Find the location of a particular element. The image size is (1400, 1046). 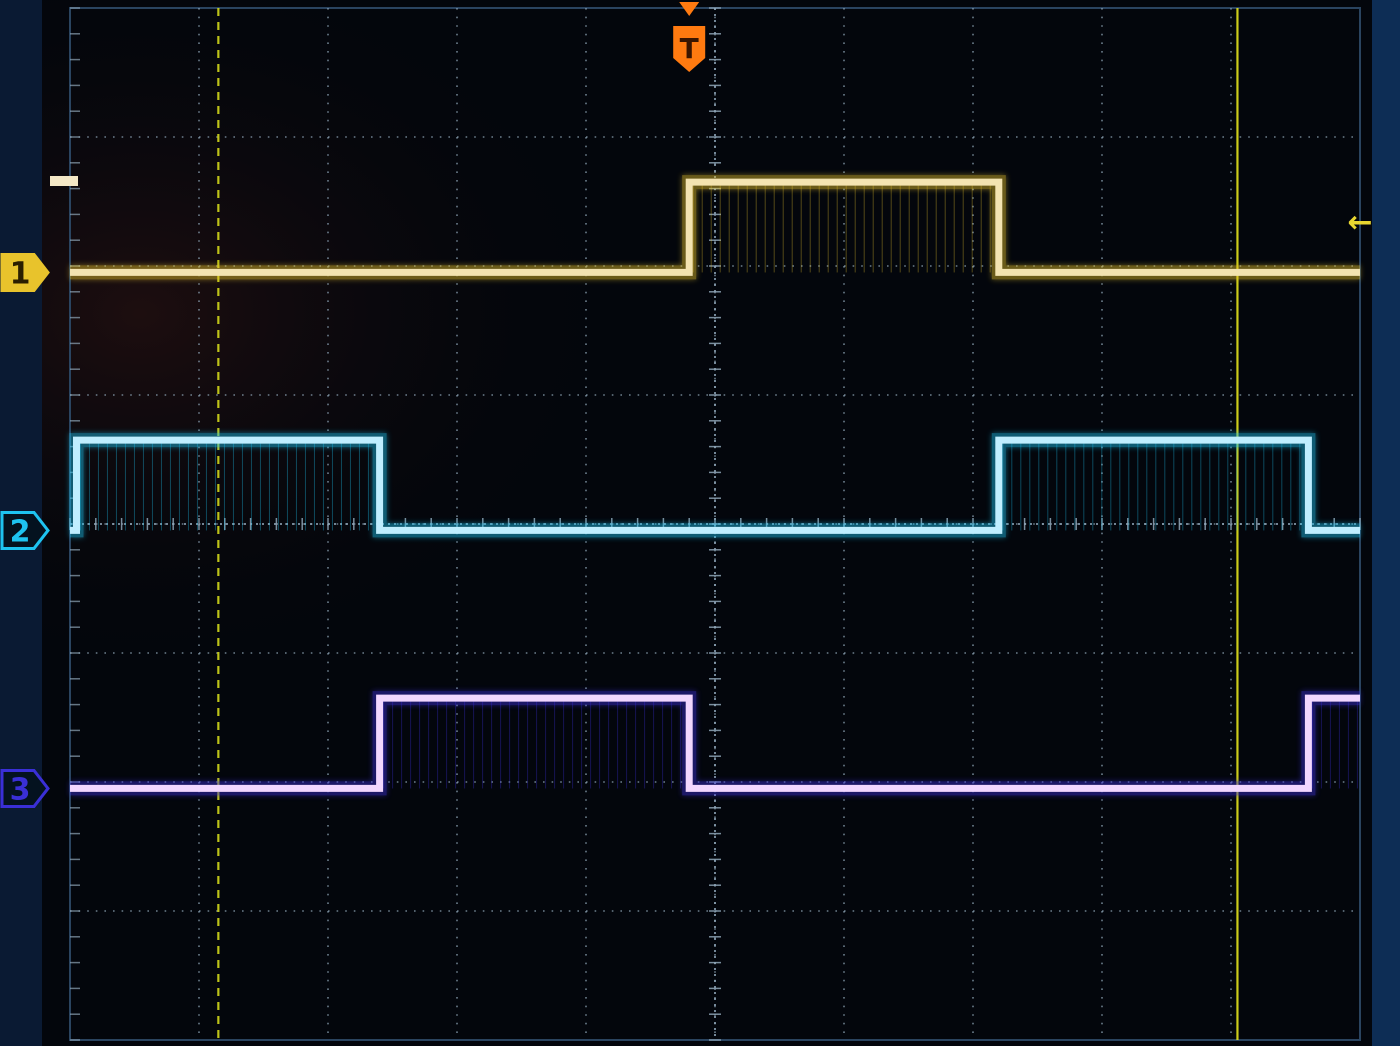

trigger-badge is located at coordinates (689, 49).